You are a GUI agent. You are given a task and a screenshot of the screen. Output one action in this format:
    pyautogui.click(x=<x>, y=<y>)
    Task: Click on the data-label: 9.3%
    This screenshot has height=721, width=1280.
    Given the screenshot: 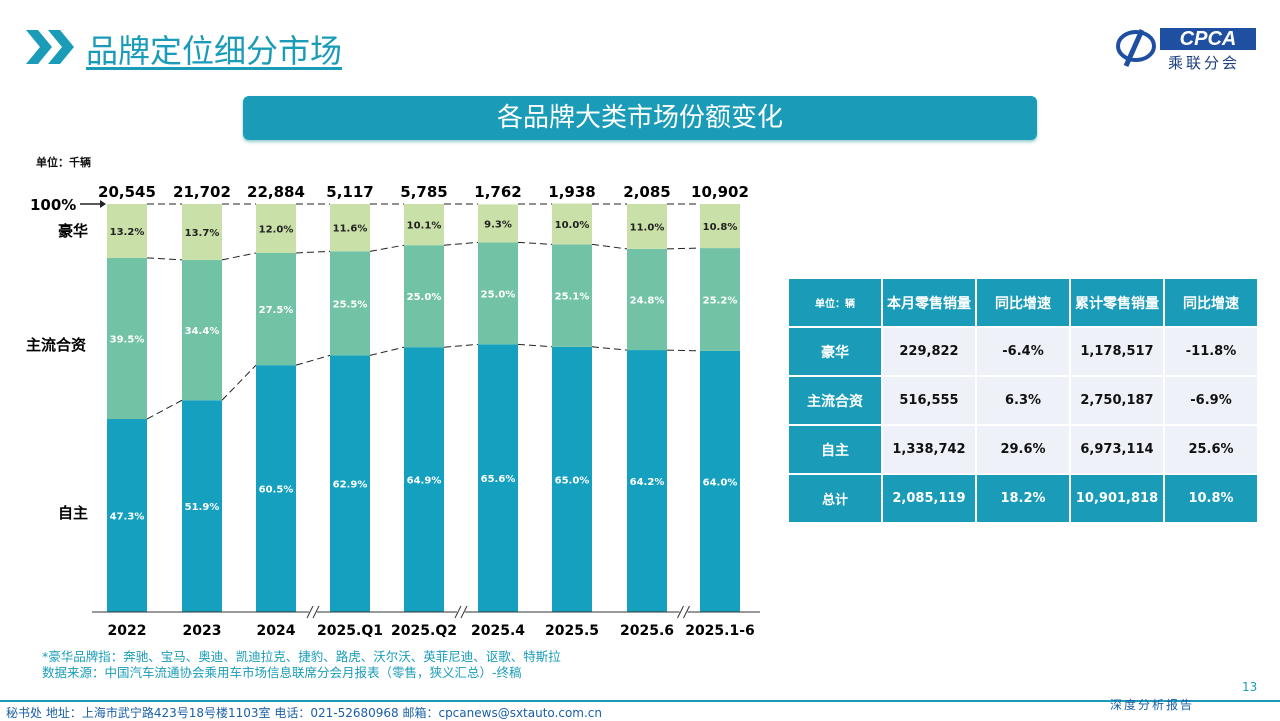 What is the action you would take?
    pyautogui.click(x=498, y=224)
    